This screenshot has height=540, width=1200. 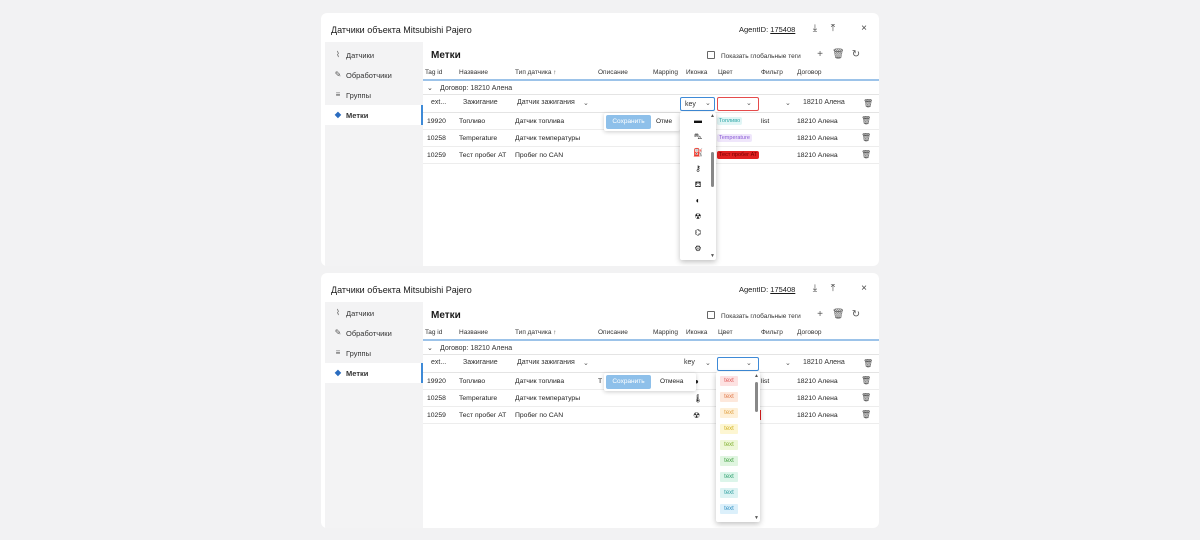 I want to click on edit-name: Зажигание, so click(x=480, y=362).